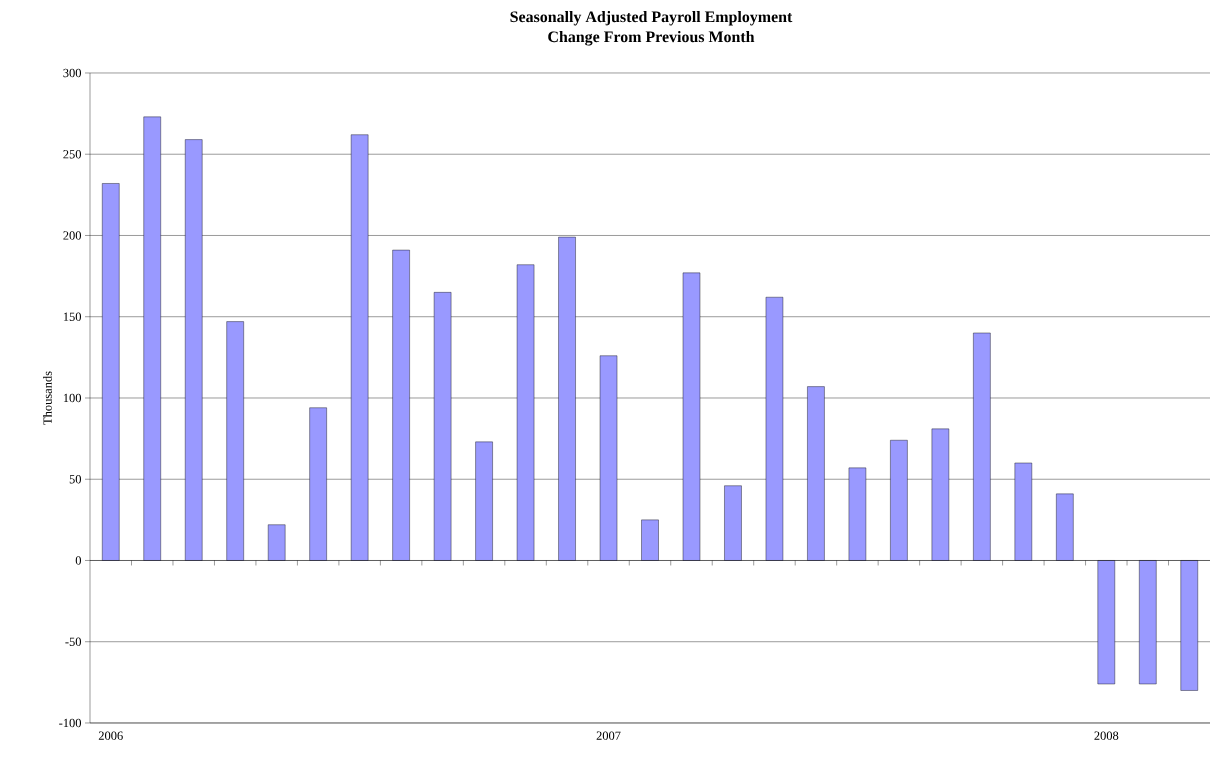 The width and height of the screenshot is (1212, 761). Describe the element at coordinates (651, 18) in the screenshot. I see `chart-title: Seasonally Adjusted Payroll Employment` at that location.